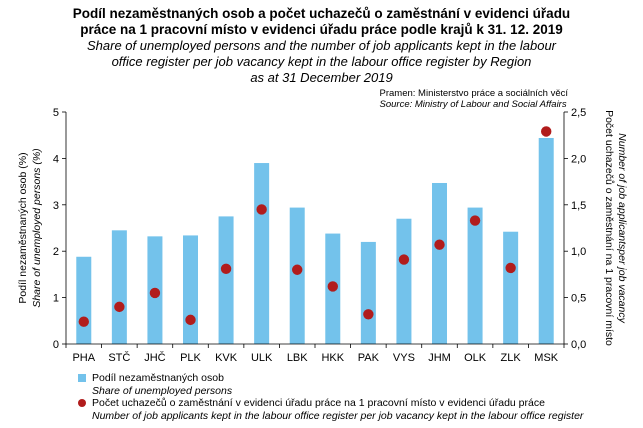 The height and width of the screenshot is (428, 643). What do you see at coordinates (261, 209) in the screenshot?
I see `dot-ULK` at bounding box center [261, 209].